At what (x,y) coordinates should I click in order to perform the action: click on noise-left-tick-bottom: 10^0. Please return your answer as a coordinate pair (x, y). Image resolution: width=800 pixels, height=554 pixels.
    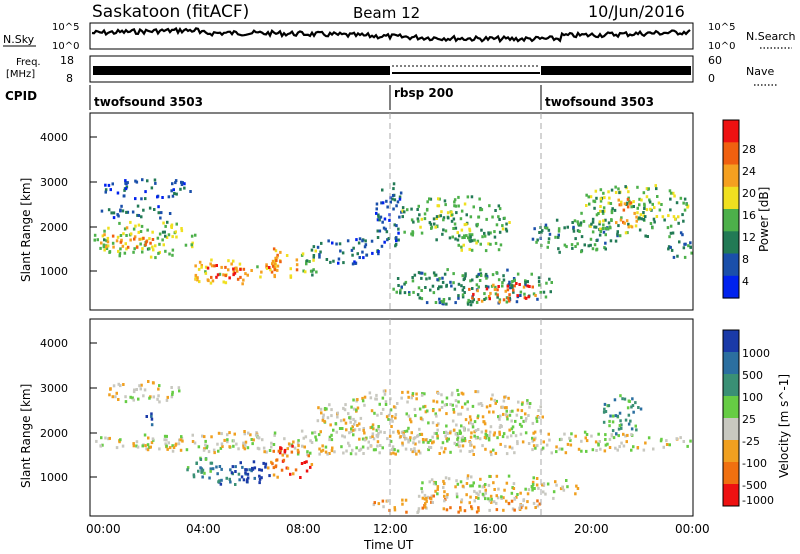
    Looking at the image, I should click on (65, 46).